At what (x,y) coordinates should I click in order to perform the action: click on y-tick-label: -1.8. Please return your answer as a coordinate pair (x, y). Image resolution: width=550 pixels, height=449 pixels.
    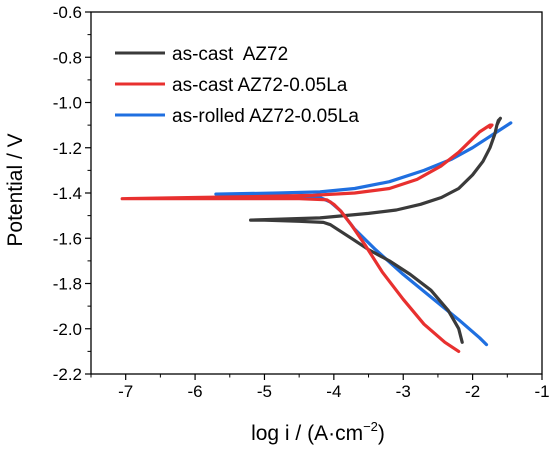
    Looking at the image, I should click on (67, 284).